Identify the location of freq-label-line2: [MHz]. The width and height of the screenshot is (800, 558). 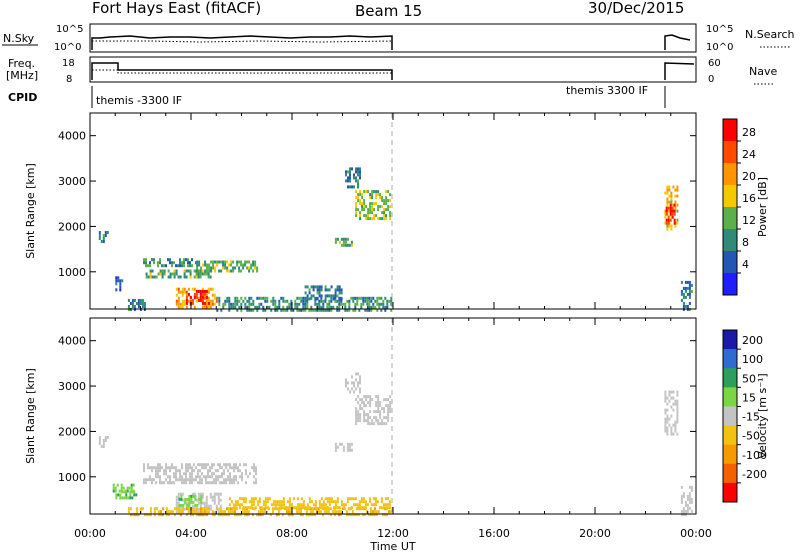
(22, 75).